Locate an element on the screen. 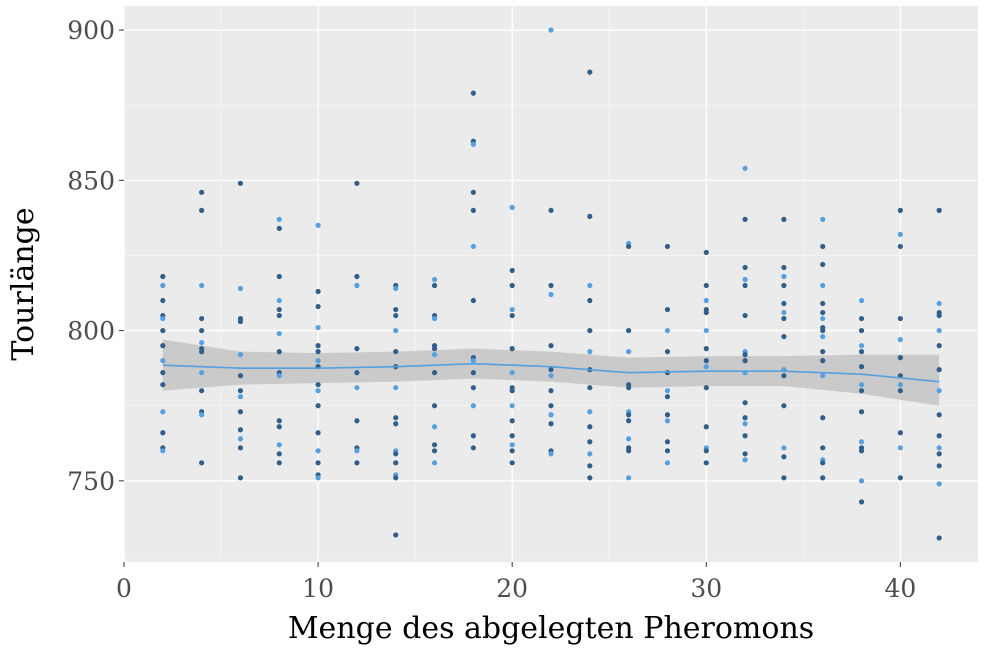 This screenshot has width=986, height=655. smooth-line is located at coordinates (551, 372).